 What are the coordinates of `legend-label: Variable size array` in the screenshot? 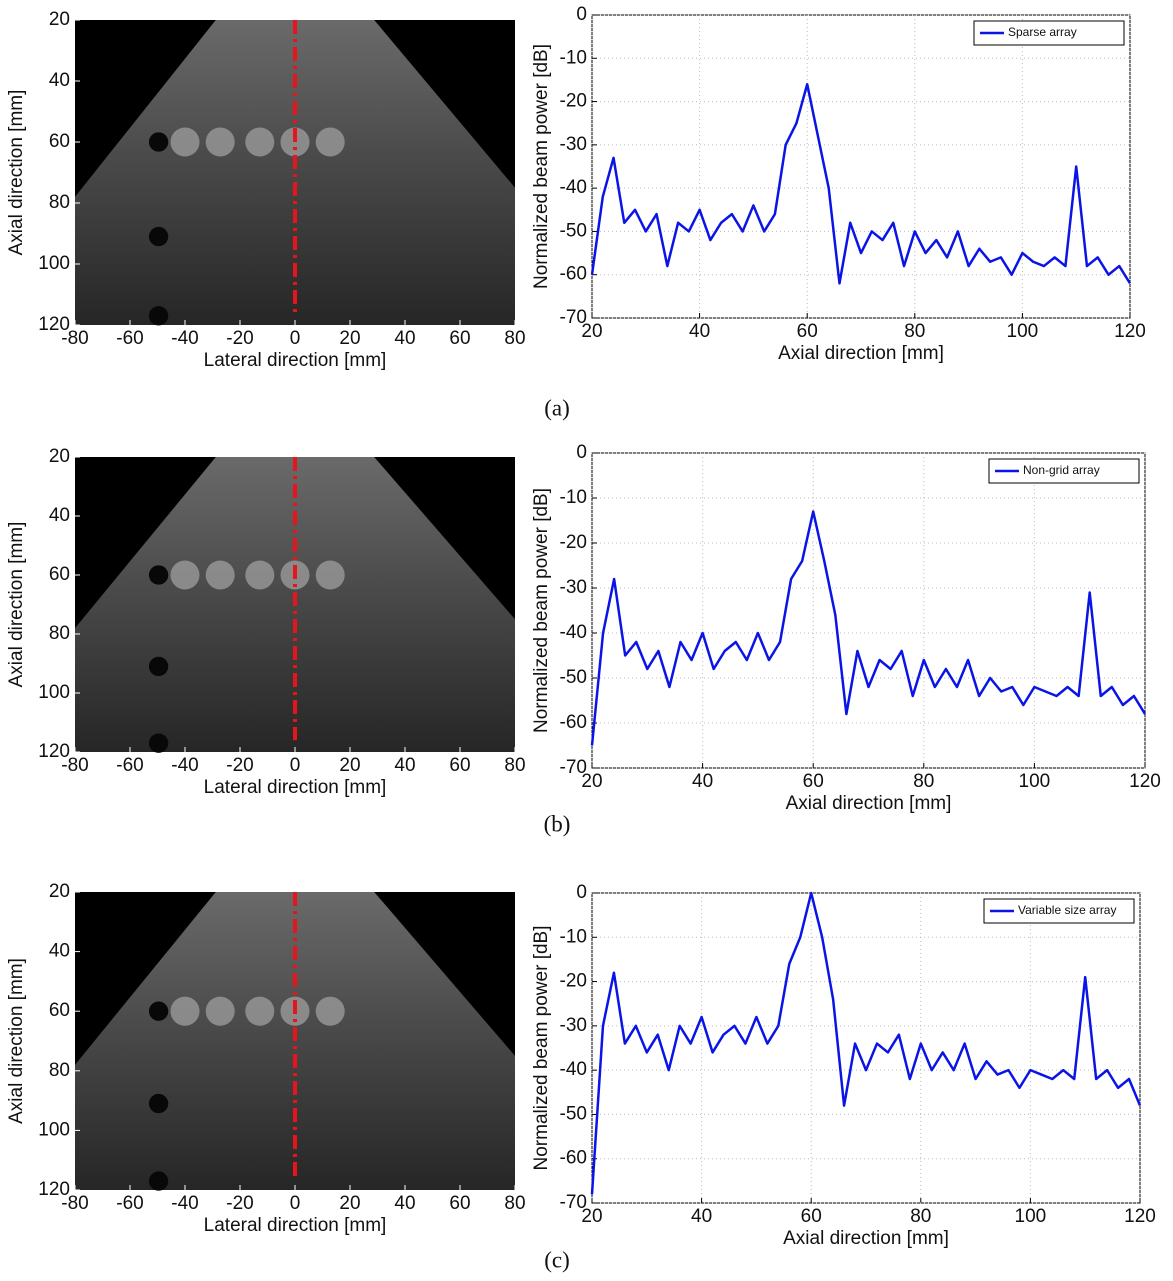 It's located at (1067, 910).